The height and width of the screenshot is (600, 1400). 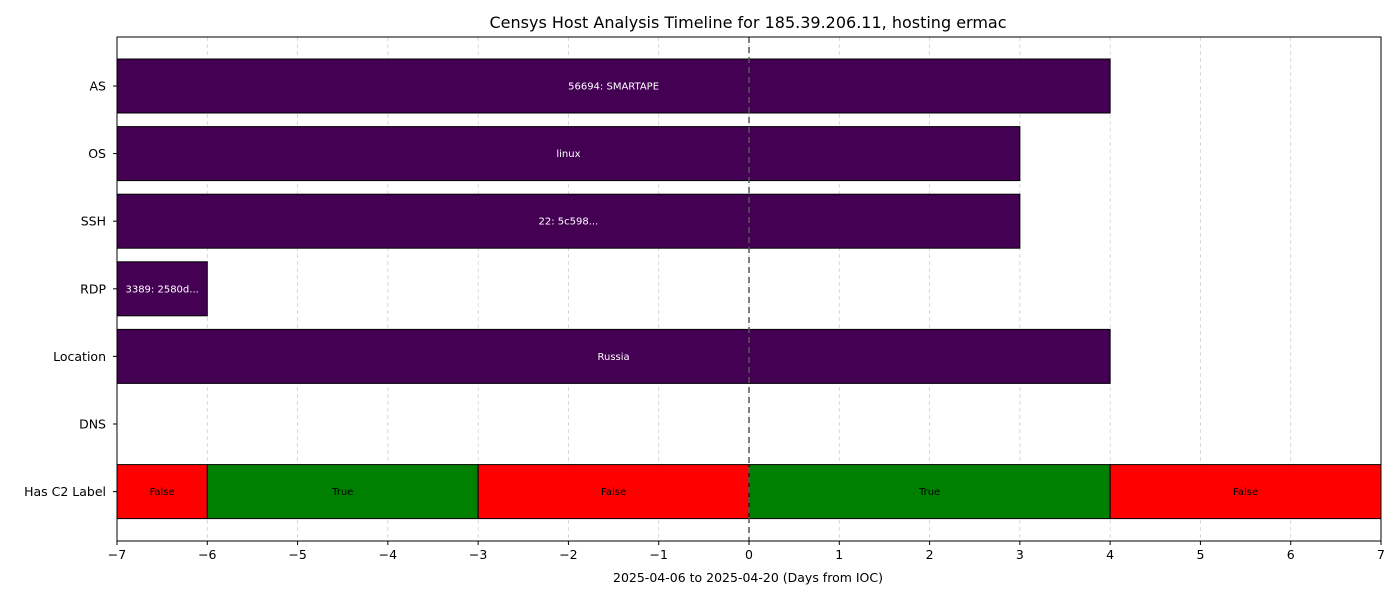 I want to click on bar-label: linux, so click(x=568, y=154).